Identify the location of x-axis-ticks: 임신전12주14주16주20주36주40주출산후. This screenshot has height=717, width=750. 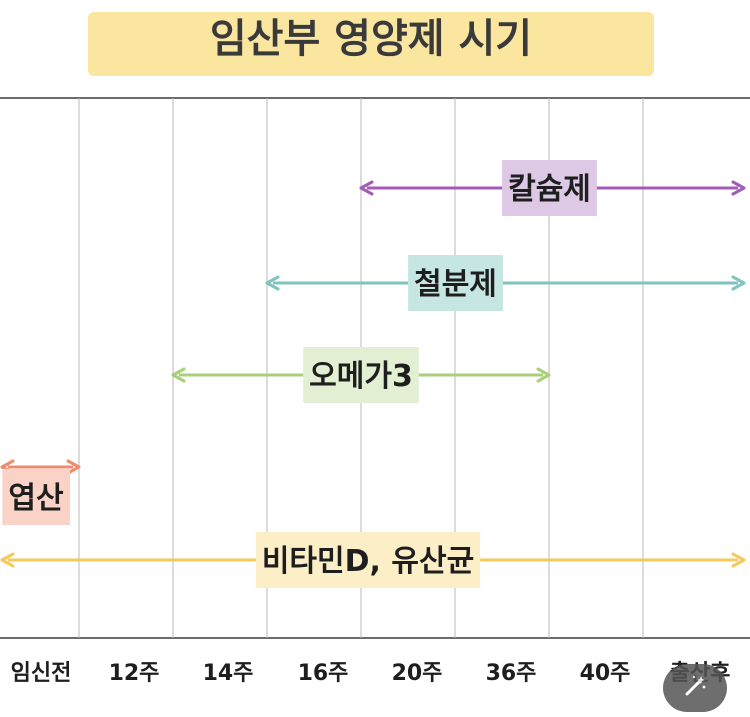
(371, 673).